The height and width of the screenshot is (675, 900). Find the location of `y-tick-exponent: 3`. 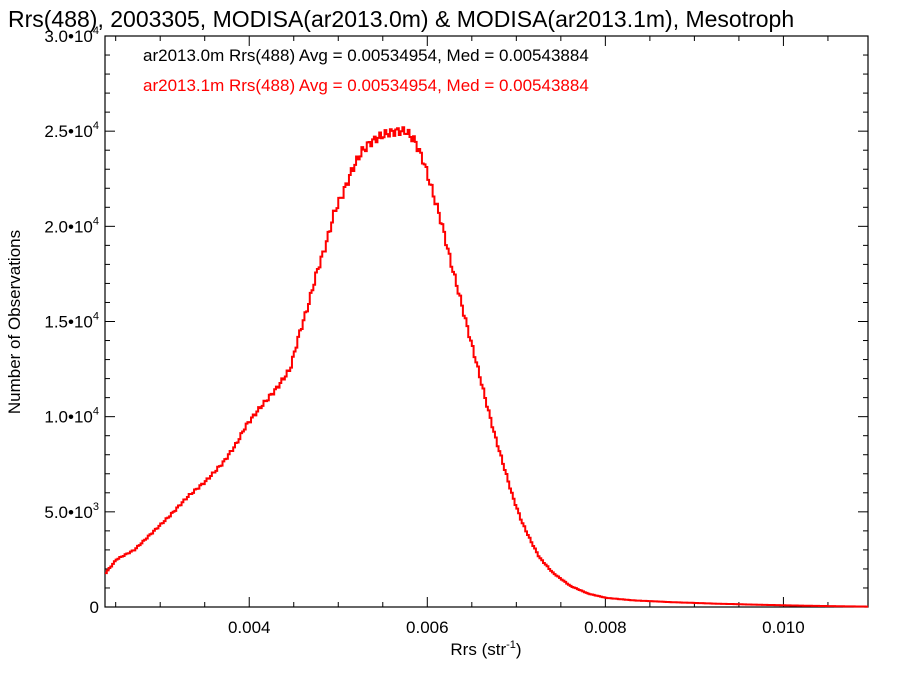

y-tick-exponent: 3 is located at coordinates (96, 507).